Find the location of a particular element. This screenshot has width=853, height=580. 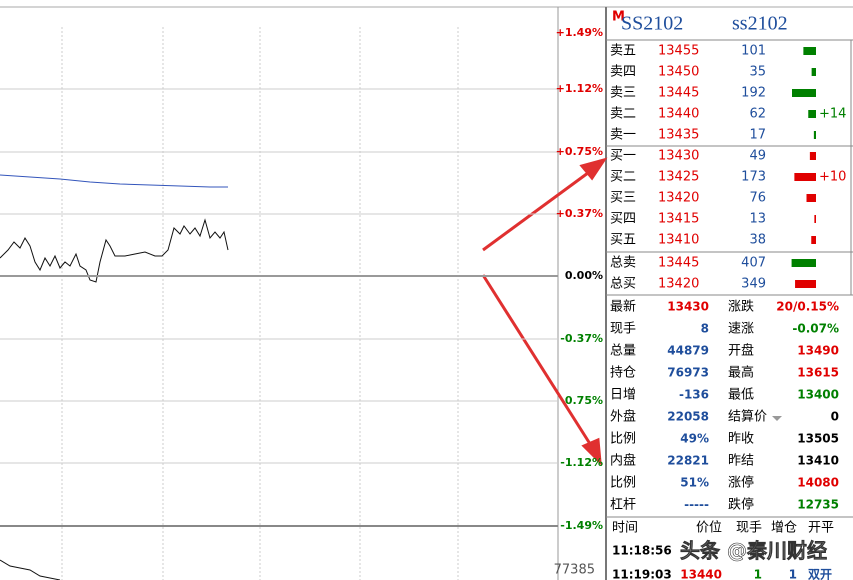

level-label: 买一 is located at coordinates (623, 156).